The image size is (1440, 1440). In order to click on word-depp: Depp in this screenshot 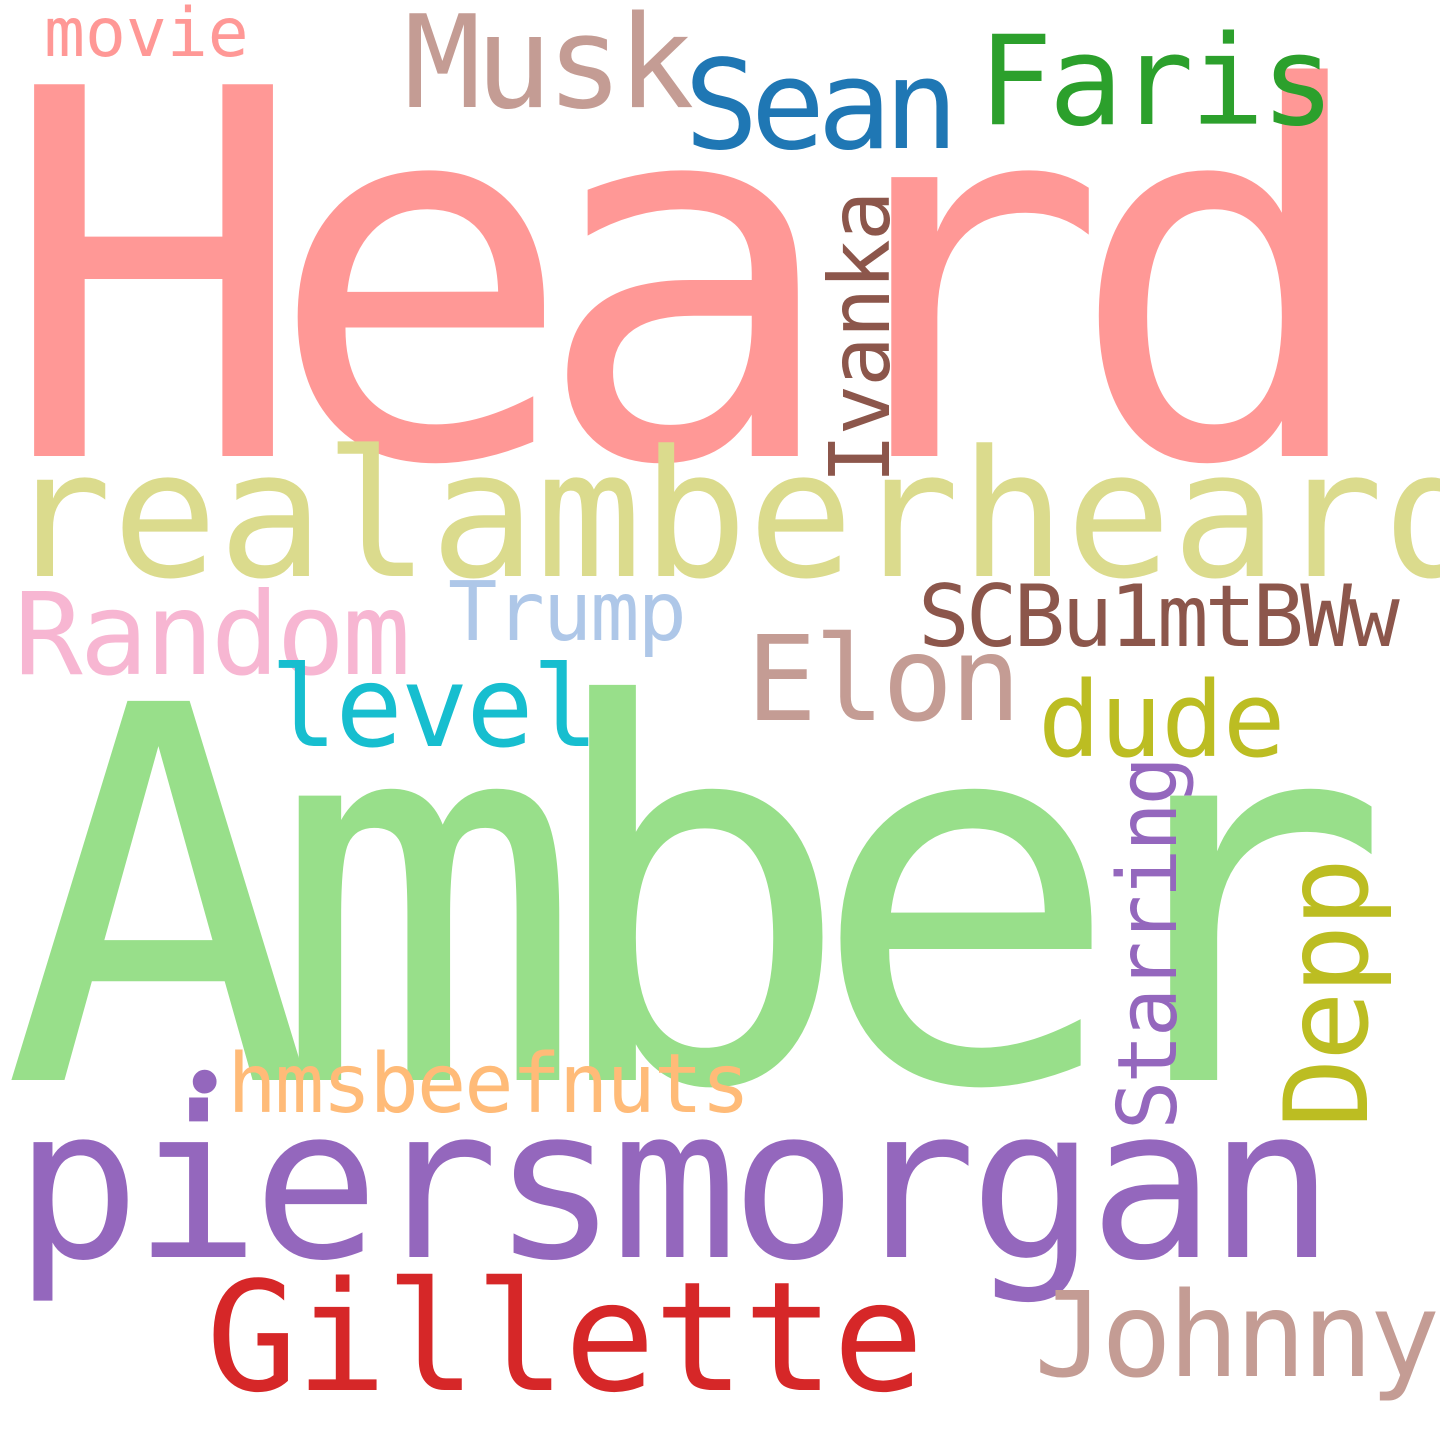, I will do `click(1327, 994)`.